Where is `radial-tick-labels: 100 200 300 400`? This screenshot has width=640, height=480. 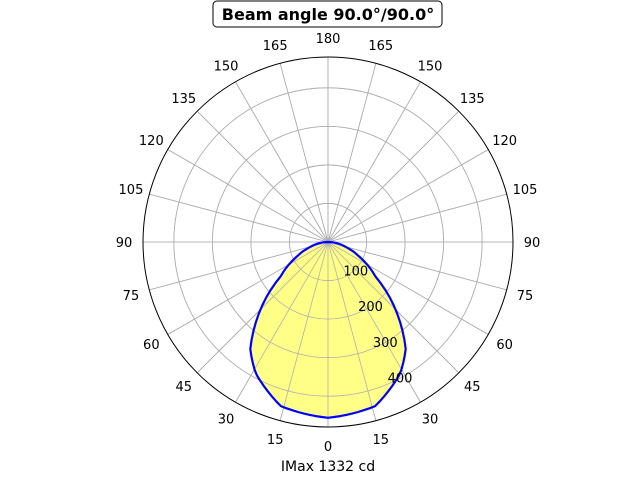
radial-tick-labels: 100 200 300 400 is located at coordinates (377, 326).